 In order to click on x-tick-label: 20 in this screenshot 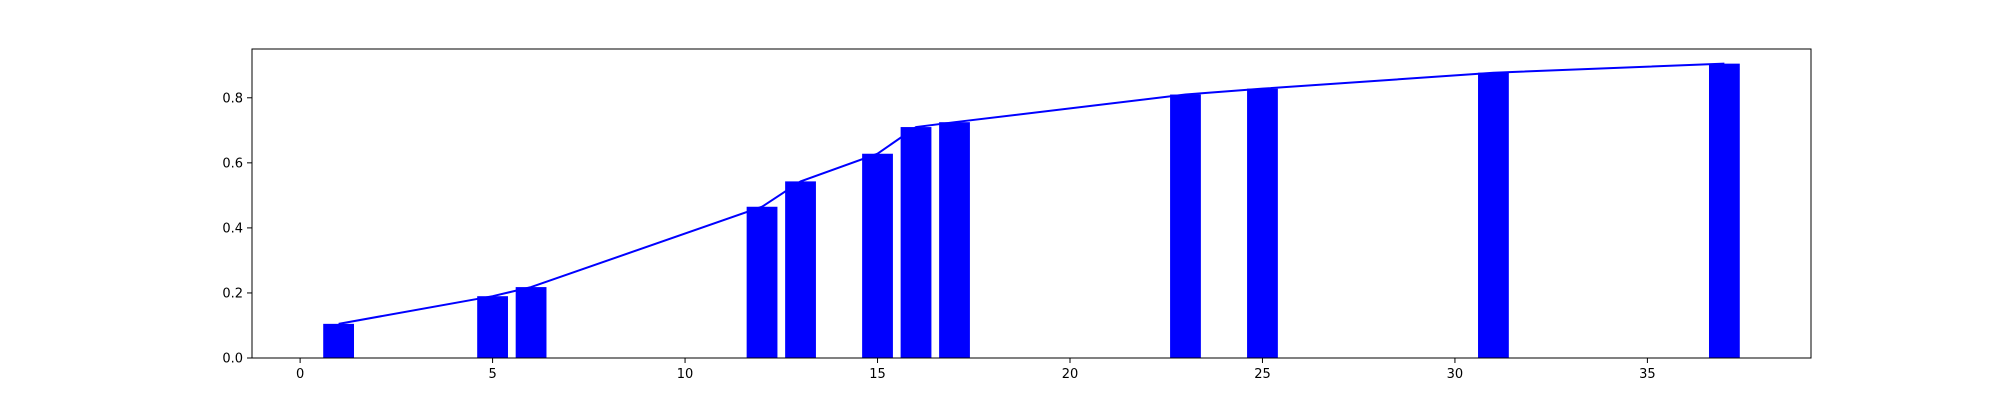, I will do `click(1070, 374)`.